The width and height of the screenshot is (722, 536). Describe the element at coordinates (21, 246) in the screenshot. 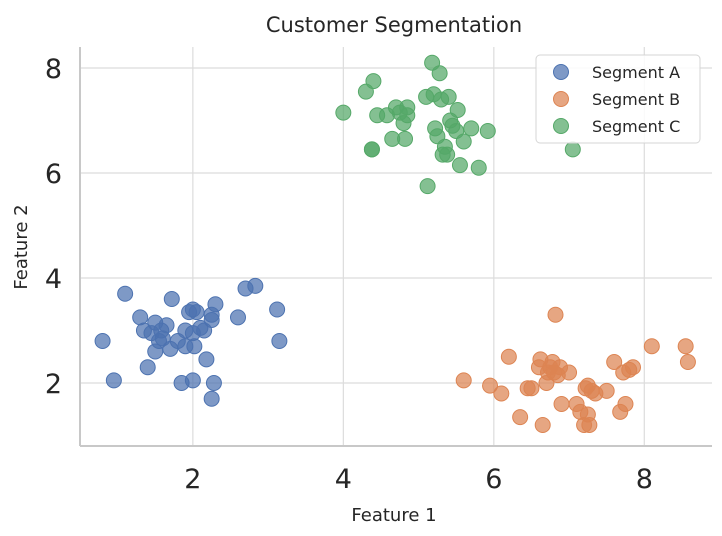

I see `y-axis-label: Feature 2` at that location.